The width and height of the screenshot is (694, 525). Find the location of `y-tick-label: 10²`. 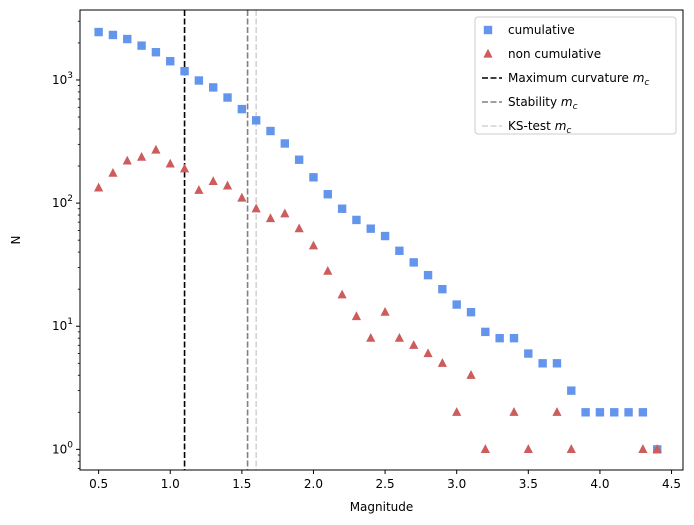

y-tick-label: 10² is located at coordinates (62, 202).